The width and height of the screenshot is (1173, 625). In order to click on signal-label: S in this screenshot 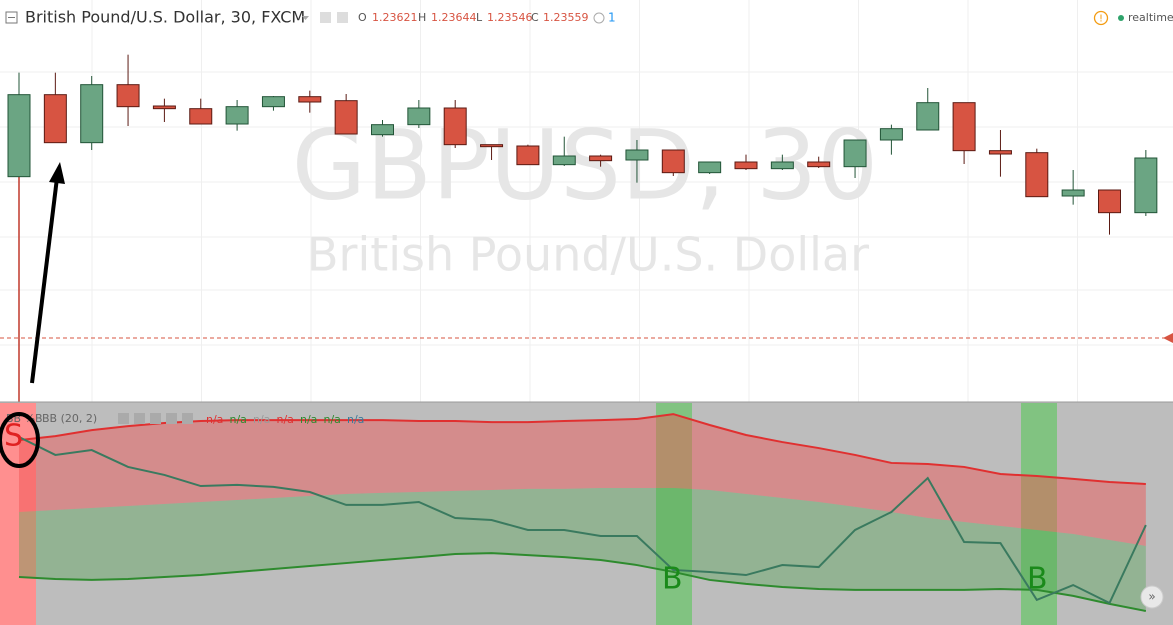, I will do `click(13, 436)`.